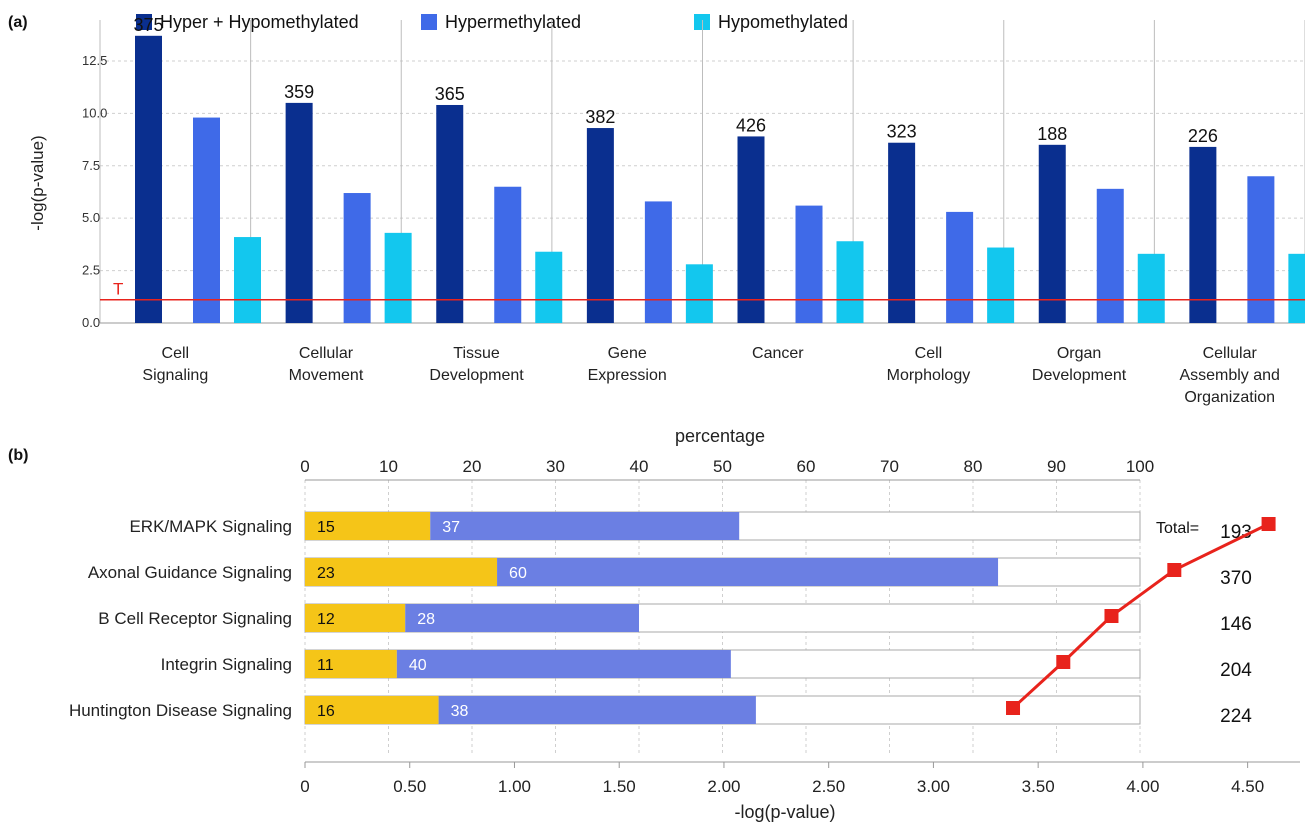 Image resolution: width=1305 pixels, height=825 pixels. What do you see at coordinates (1140, 466) in the screenshot?
I see `top-tick-label-b: 100` at bounding box center [1140, 466].